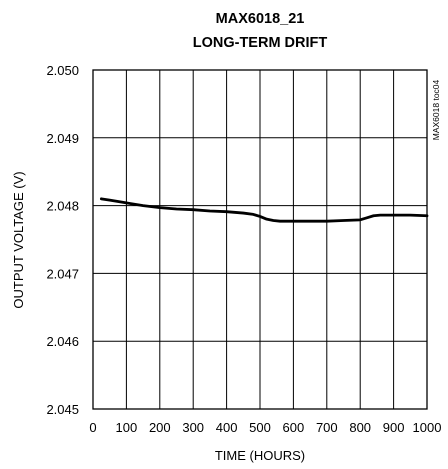  I want to click on y-tick-label: 2.046, so click(62, 341).